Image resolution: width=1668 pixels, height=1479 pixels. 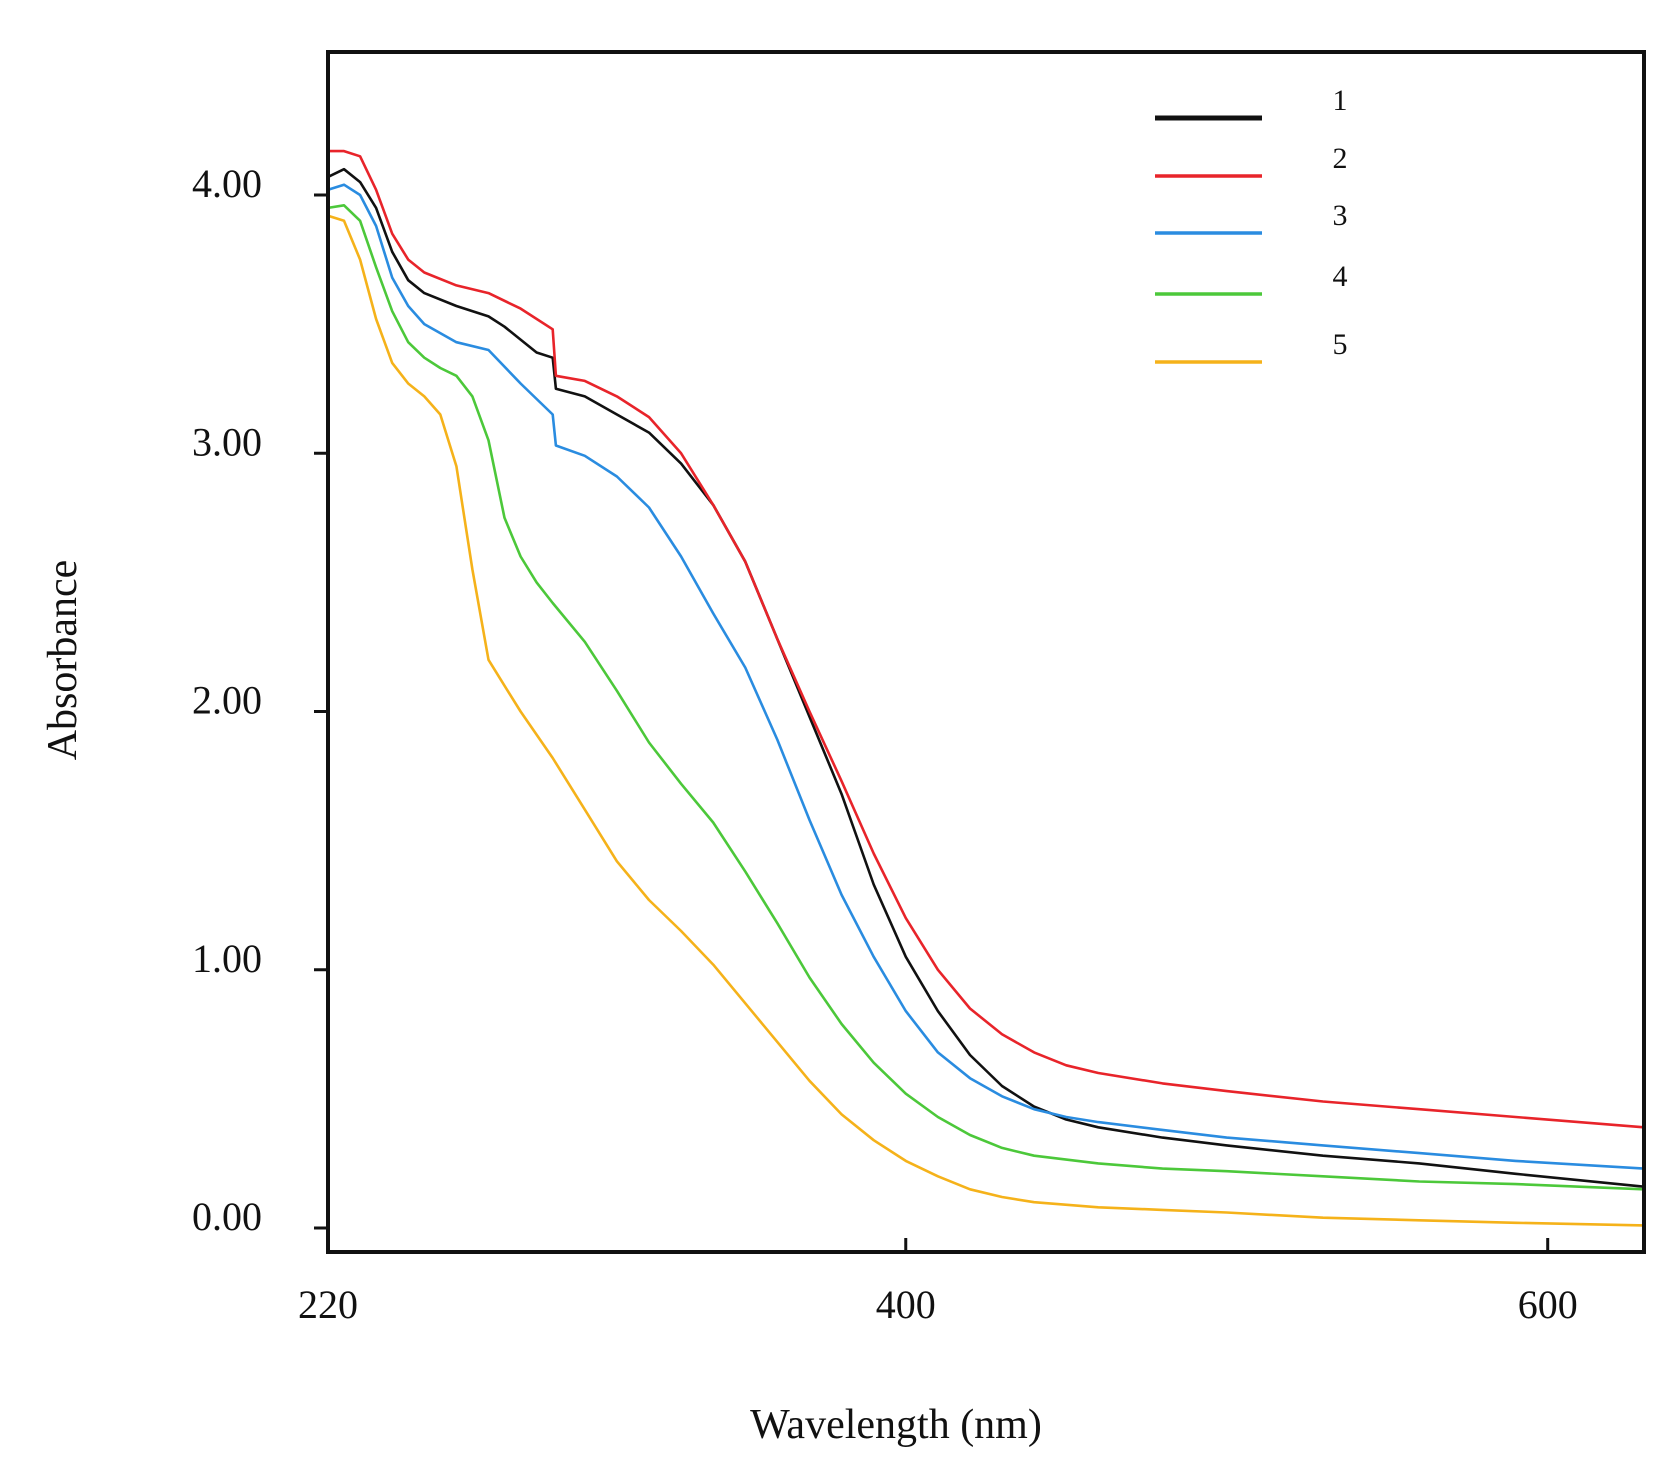 I want to click on legend: 1 2 3 4 5, so click(x=1251, y=224).